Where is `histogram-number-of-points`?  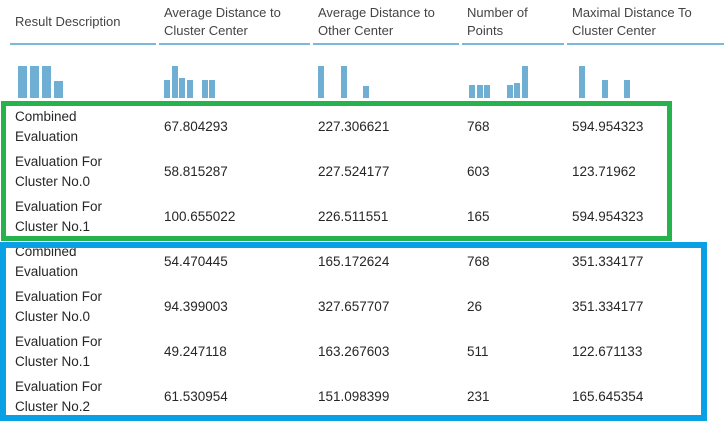 histogram-number-of-points is located at coordinates (517, 82).